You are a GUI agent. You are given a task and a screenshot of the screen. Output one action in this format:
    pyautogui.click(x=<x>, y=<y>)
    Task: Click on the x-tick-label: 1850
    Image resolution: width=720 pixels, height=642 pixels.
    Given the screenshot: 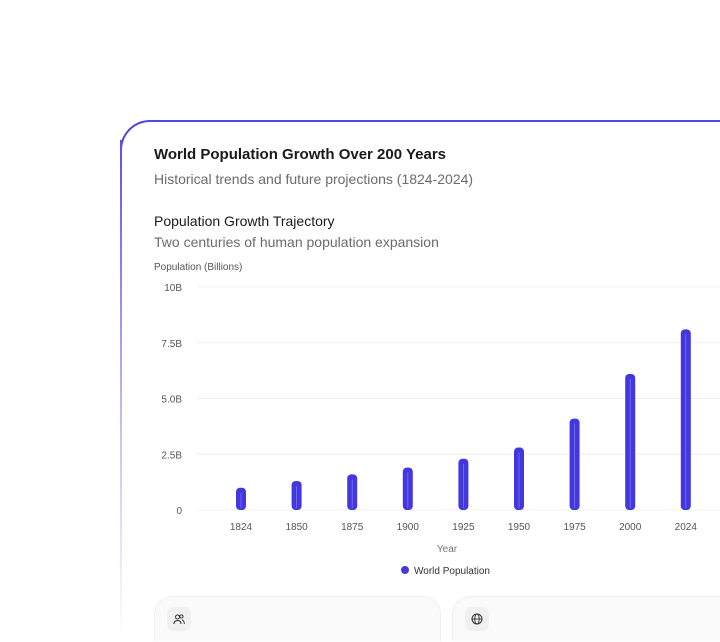 What is the action you would take?
    pyautogui.click(x=296, y=527)
    